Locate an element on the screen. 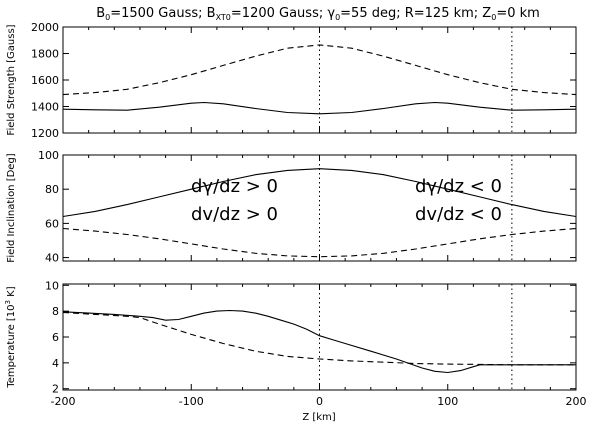 This screenshot has width=592, height=426. temperature-ytick-label: 6 is located at coordinates (55, 337).